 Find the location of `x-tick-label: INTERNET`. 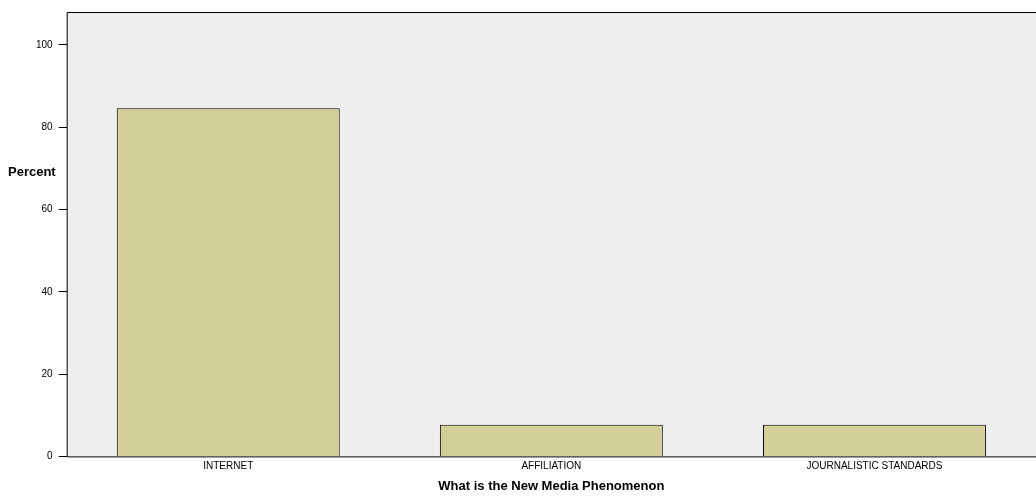

x-tick-label: INTERNET is located at coordinates (228, 466).